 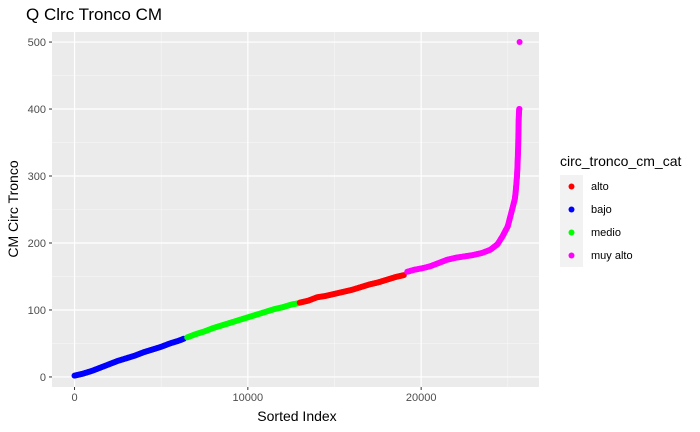 I want to click on x-axis-ticks: 0 10000 20000, so click(x=253, y=395).